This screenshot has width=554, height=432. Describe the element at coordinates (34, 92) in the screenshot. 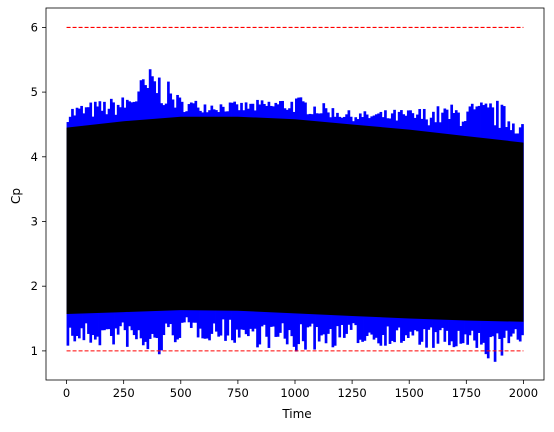

I see `y-tick-label: 5` at that location.